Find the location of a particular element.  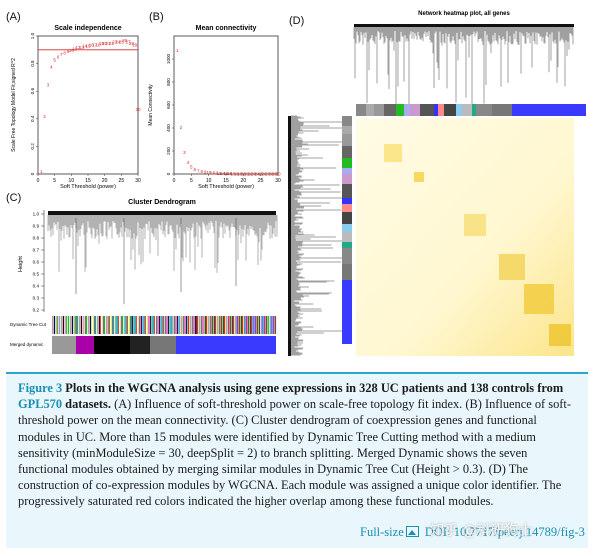

data-point-label: 2 is located at coordinates (44, 116).